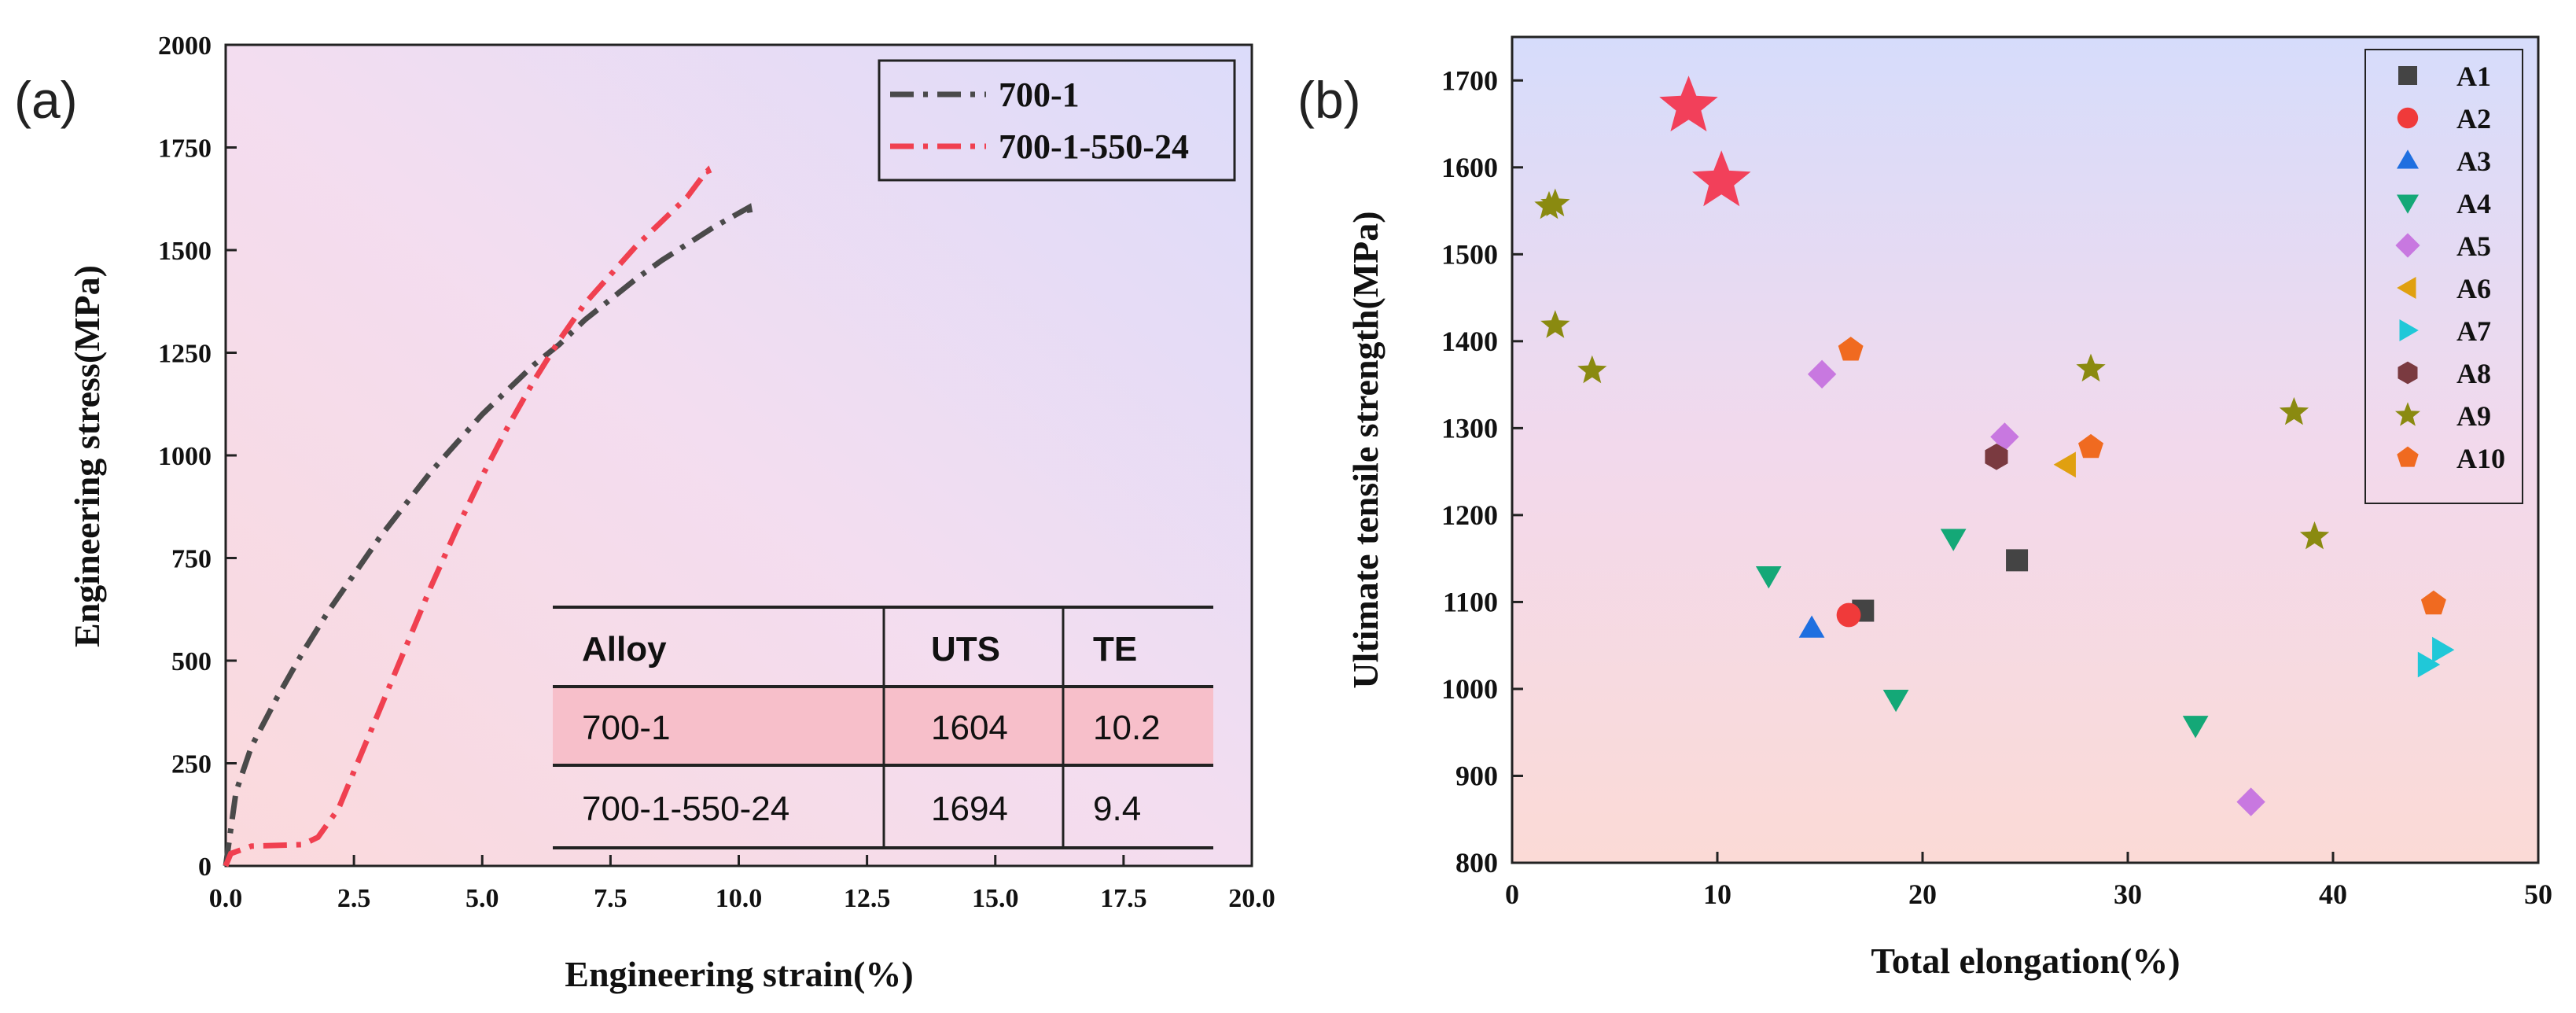 Image resolution: width=2576 pixels, height=1013 pixels. I want to click on x-tick-label: 0, so click(1512, 894).